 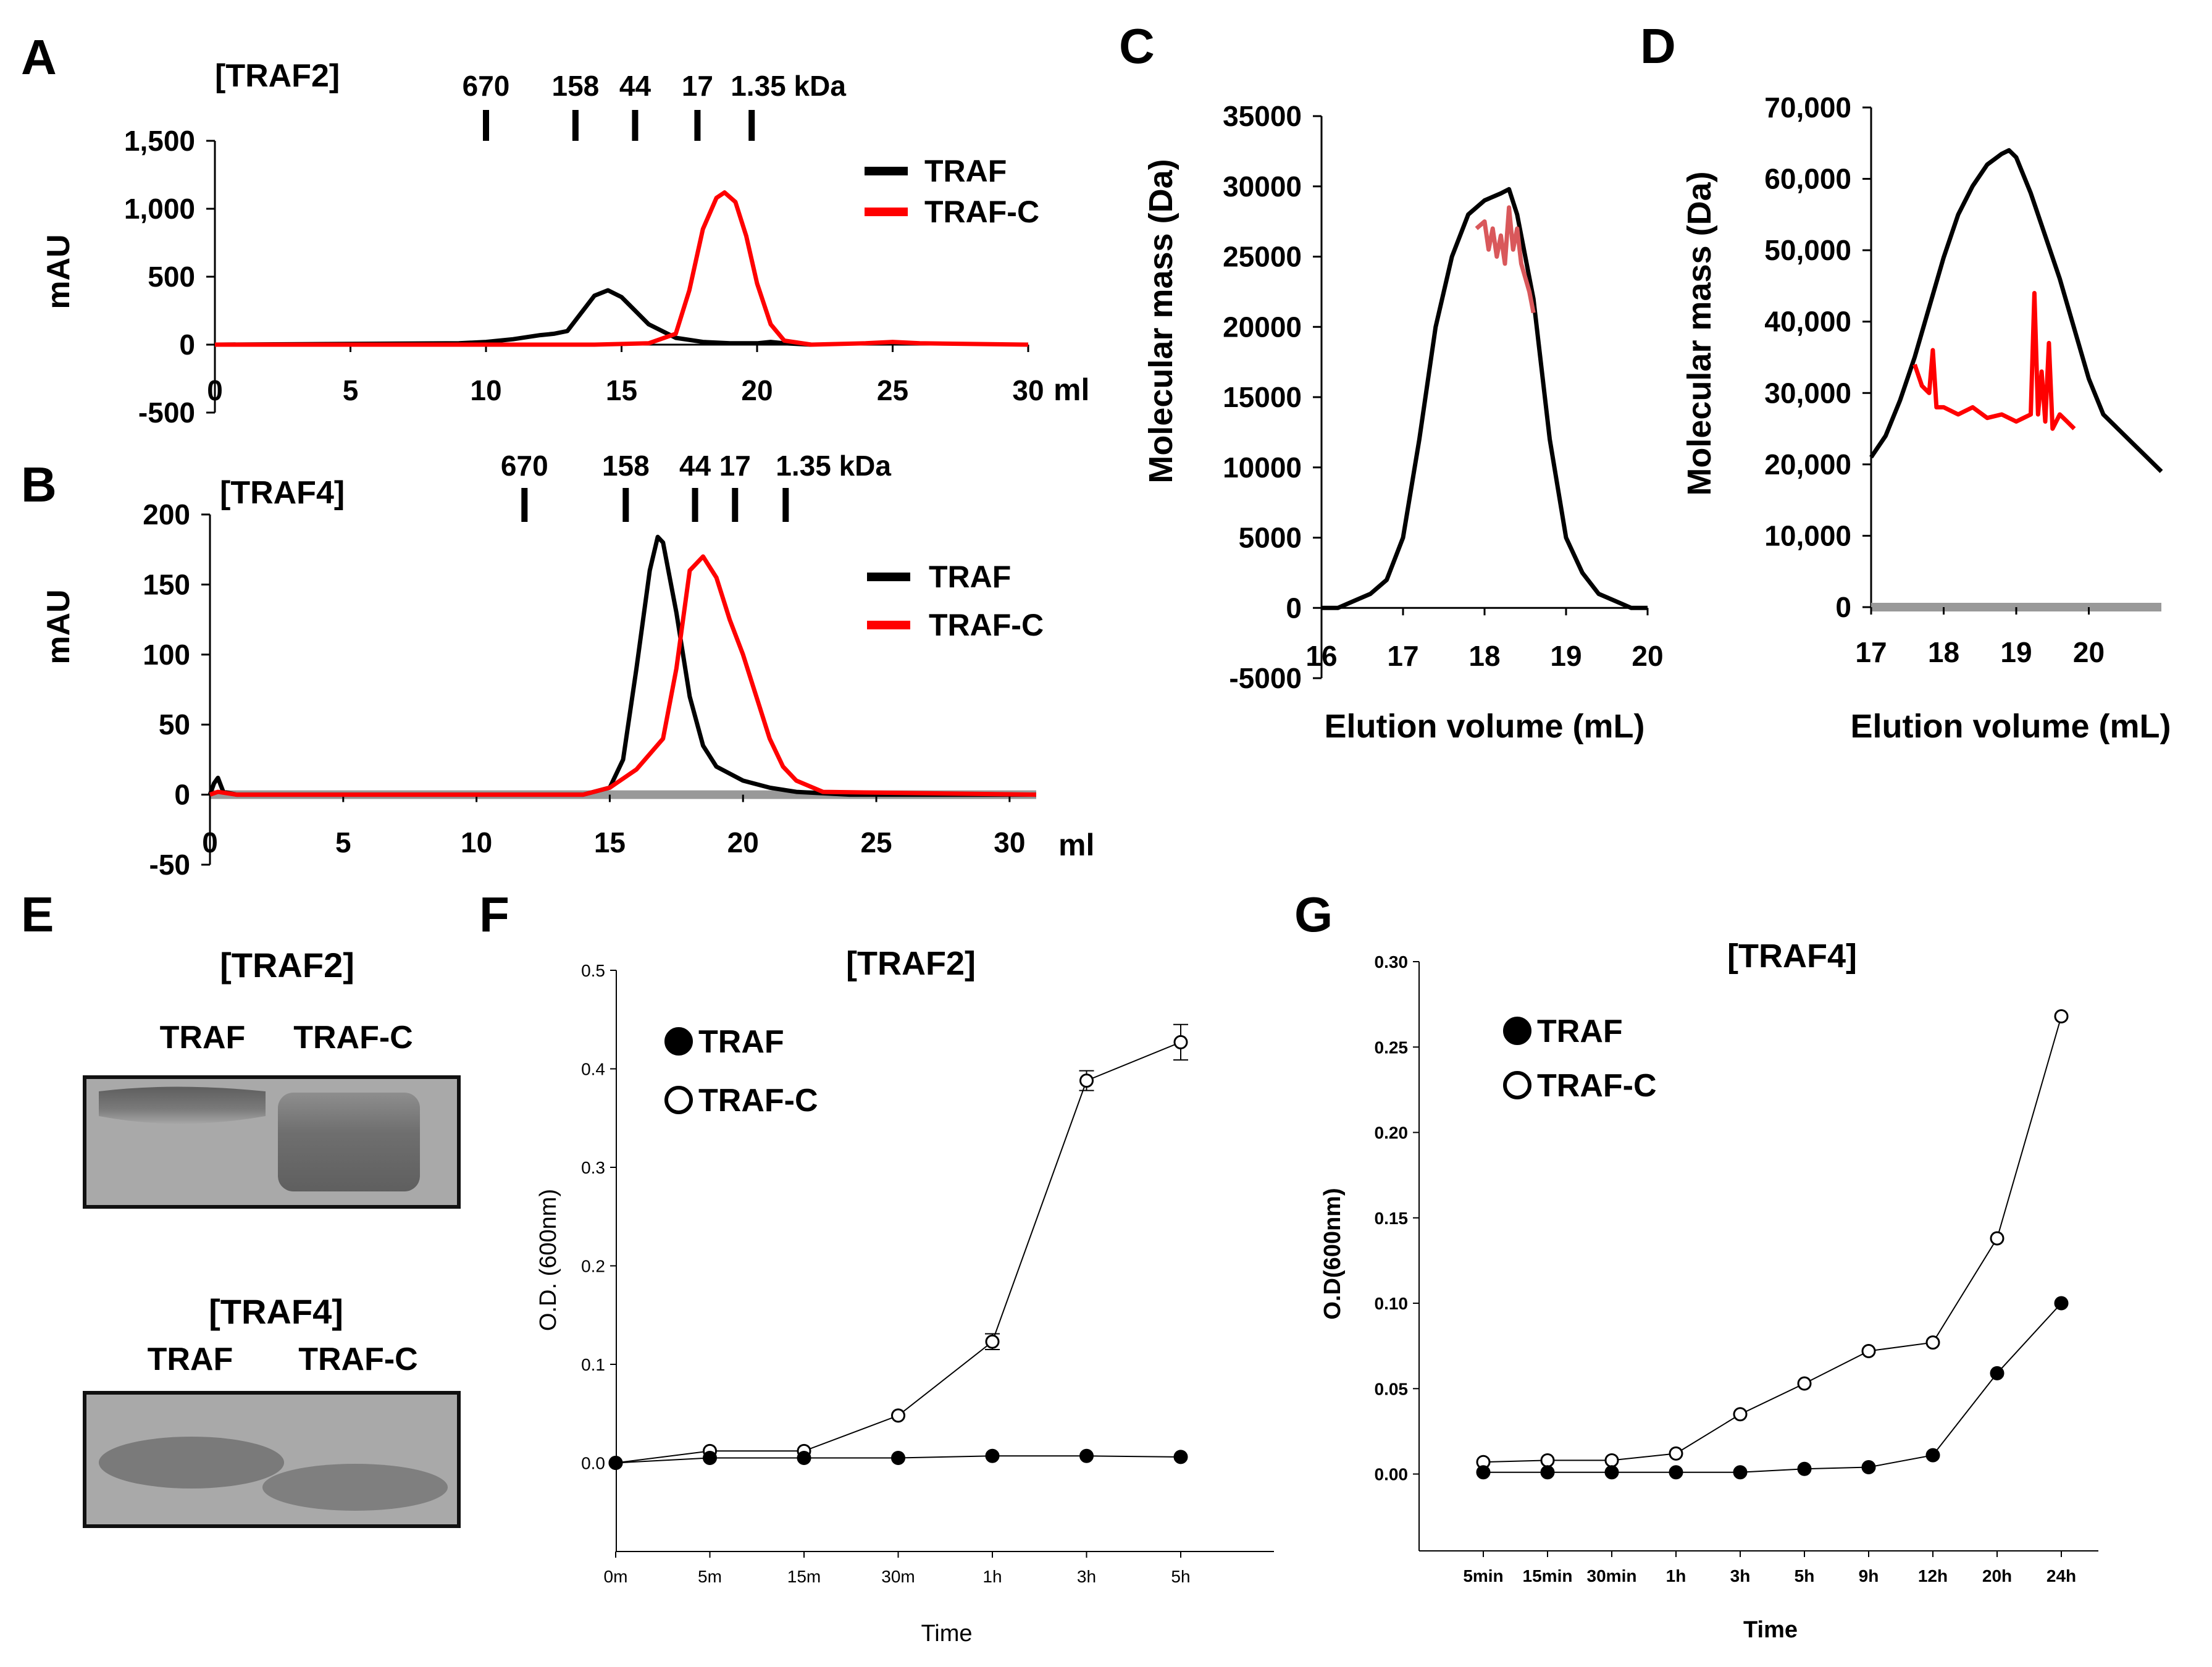 What do you see at coordinates (1333, 1254) in the screenshot?
I see `y-axis-label: O.D(600nm)` at bounding box center [1333, 1254].